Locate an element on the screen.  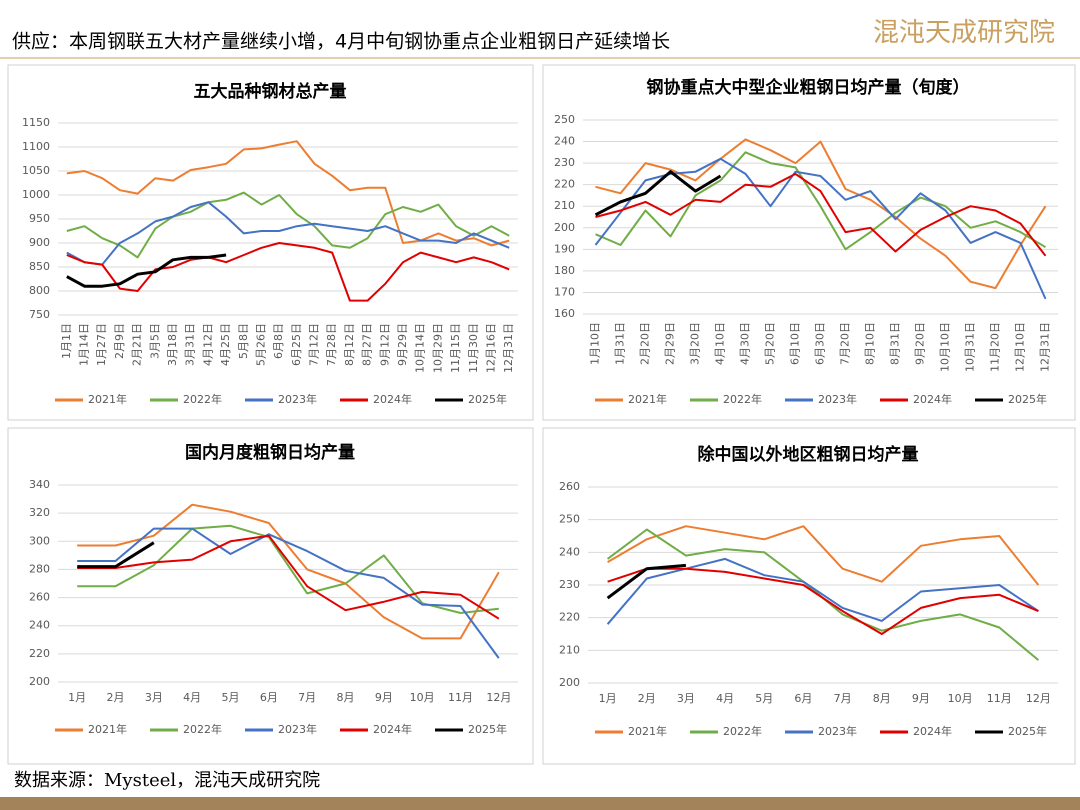
legend-label: 2021年 is located at coordinates (107, 729).